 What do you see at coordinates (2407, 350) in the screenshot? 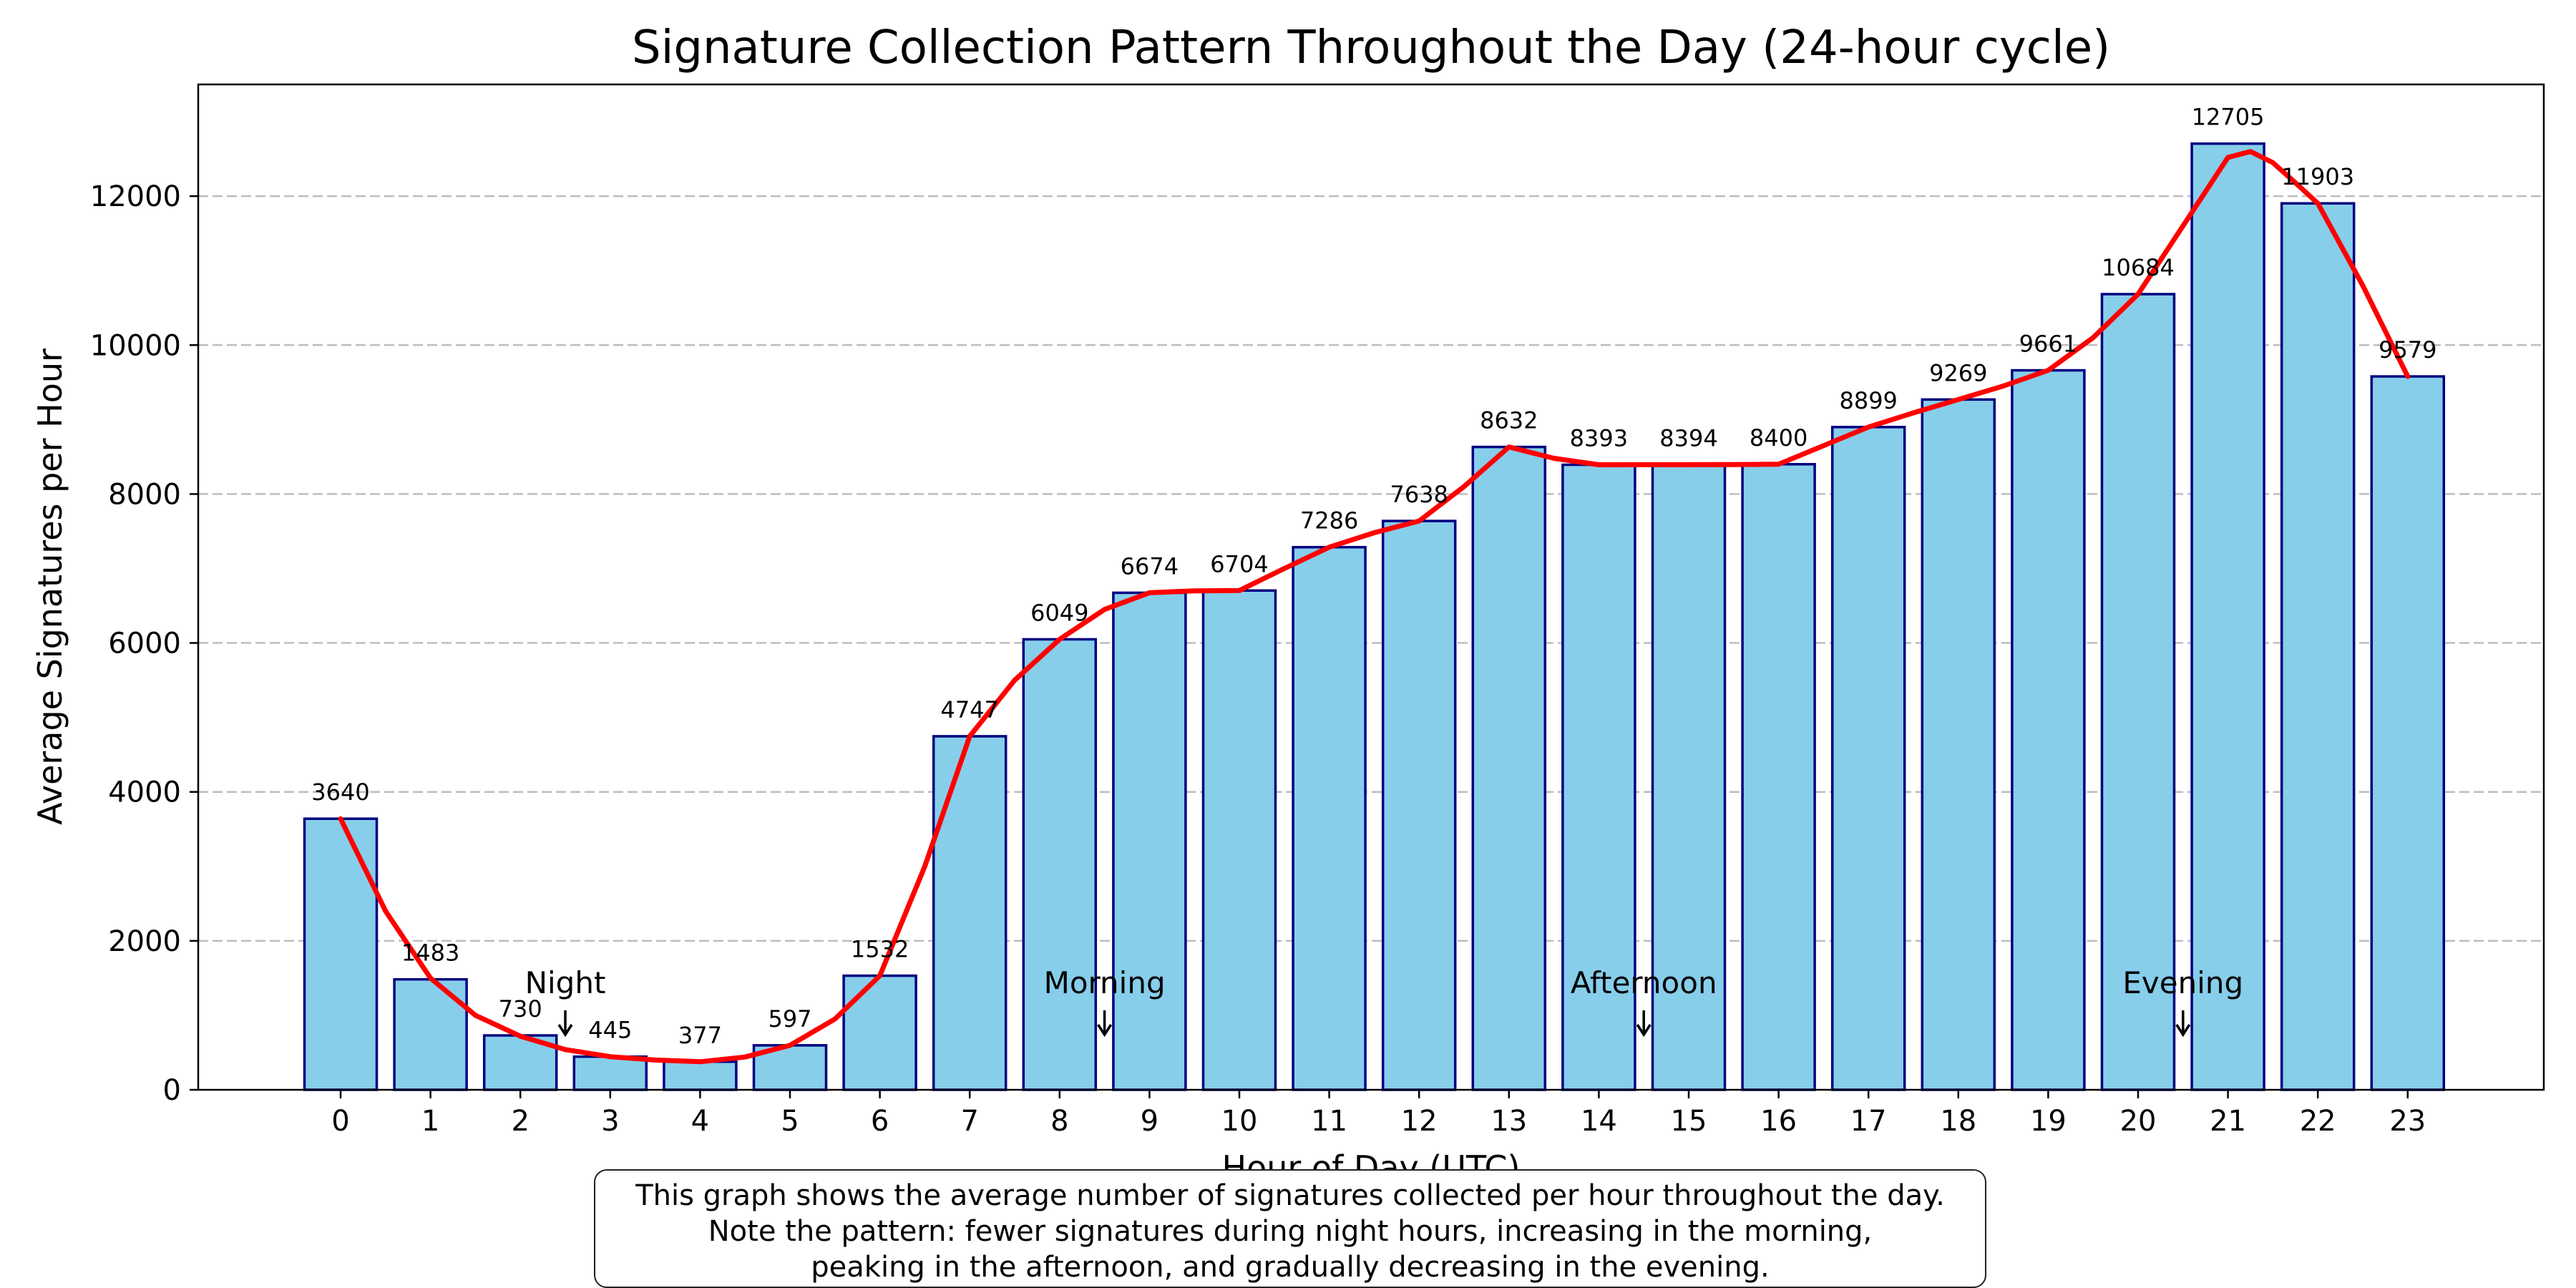
I see `bar-value-label: 9579` at bounding box center [2407, 350].